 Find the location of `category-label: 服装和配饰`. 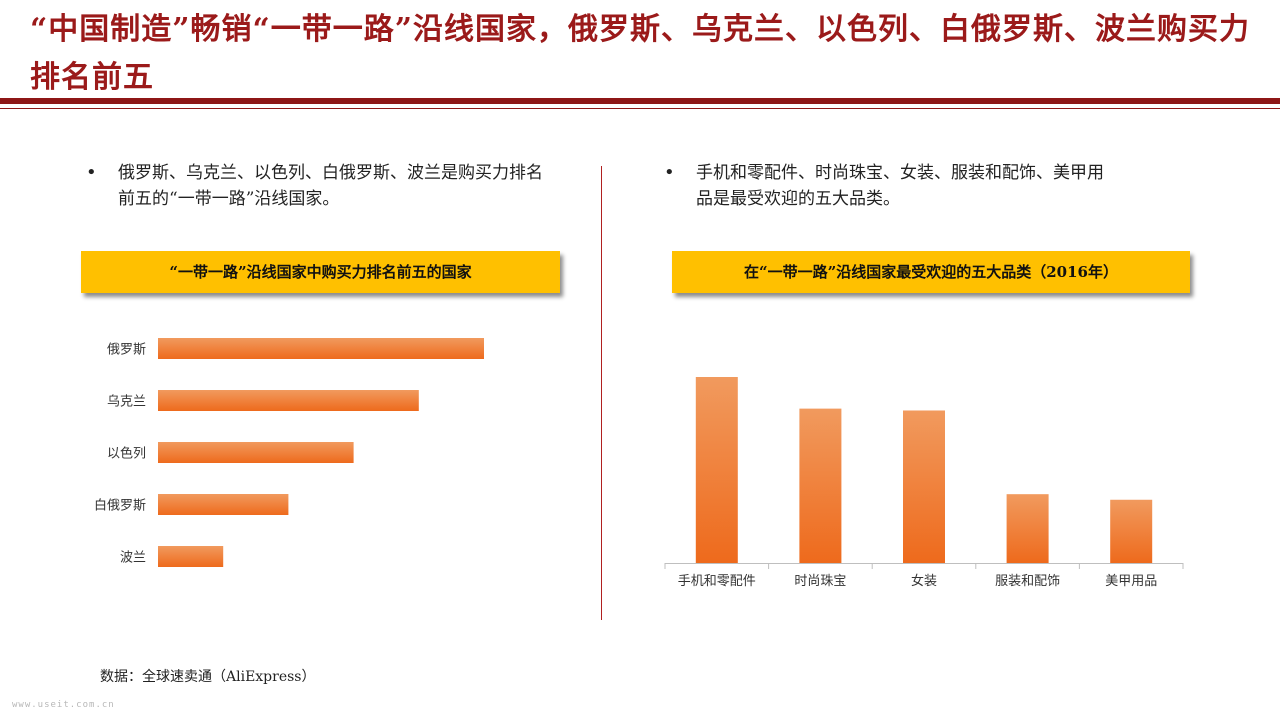

category-label: 服装和配饰 is located at coordinates (1027, 581).